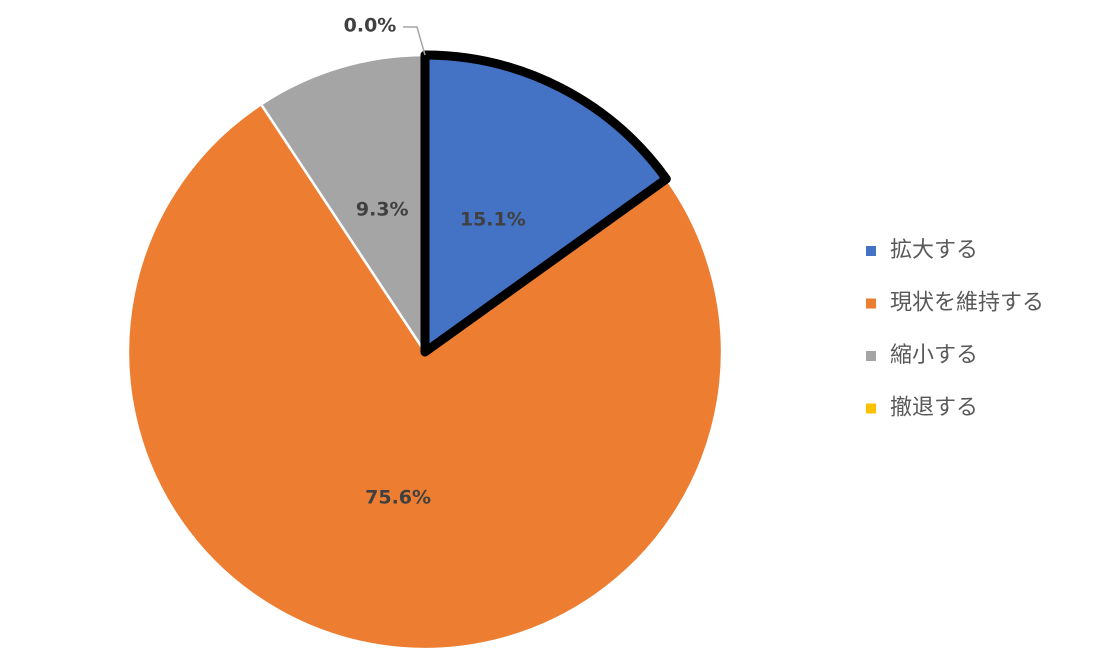 The width and height of the screenshot is (1116, 665). What do you see at coordinates (382, 209) in the screenshot?
I see `data-label: 9.3%` at bounding box center [382, 209].